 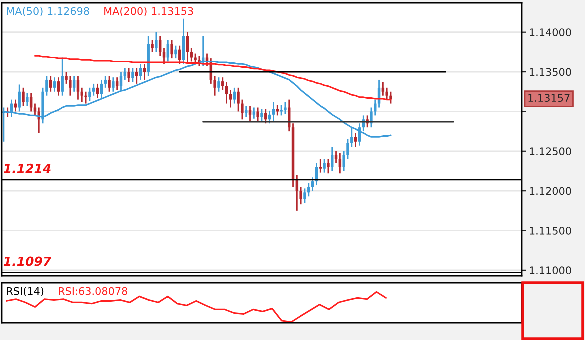 What do you see at coordinates (93, 291) in the screenshot?
I see `series-label: RSI:63.08078` at bounding box center [93, 291].